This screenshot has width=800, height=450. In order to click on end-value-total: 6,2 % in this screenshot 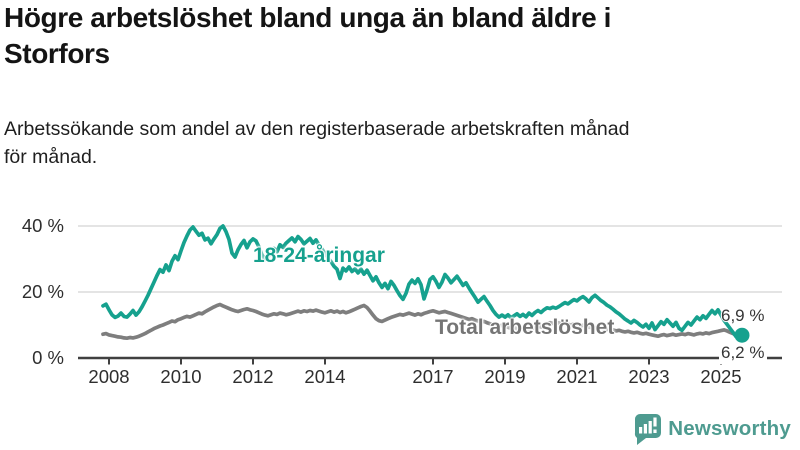, I will do `click(743, 353)`.